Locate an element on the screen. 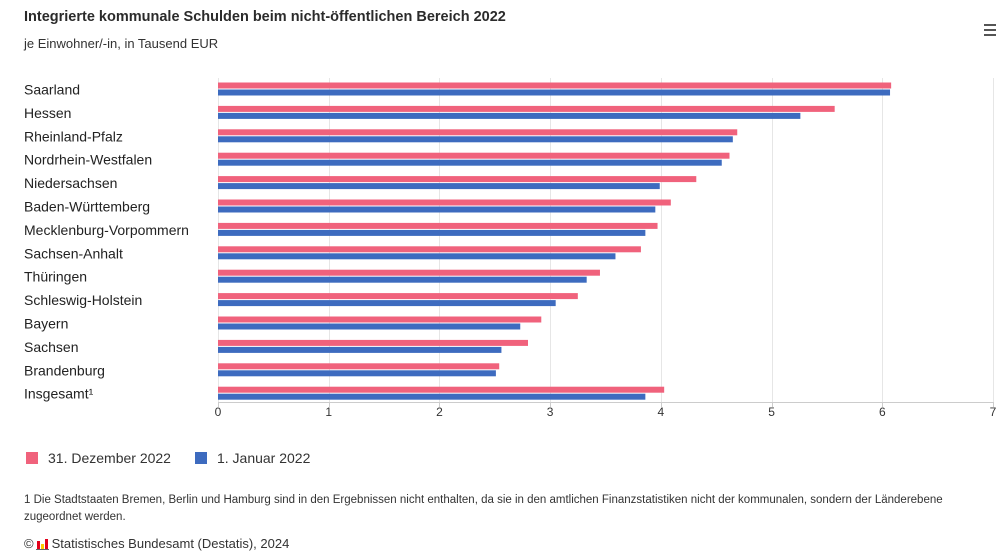  bar-31-dezember-2022-thueringen is located at coordinates (409, 272).